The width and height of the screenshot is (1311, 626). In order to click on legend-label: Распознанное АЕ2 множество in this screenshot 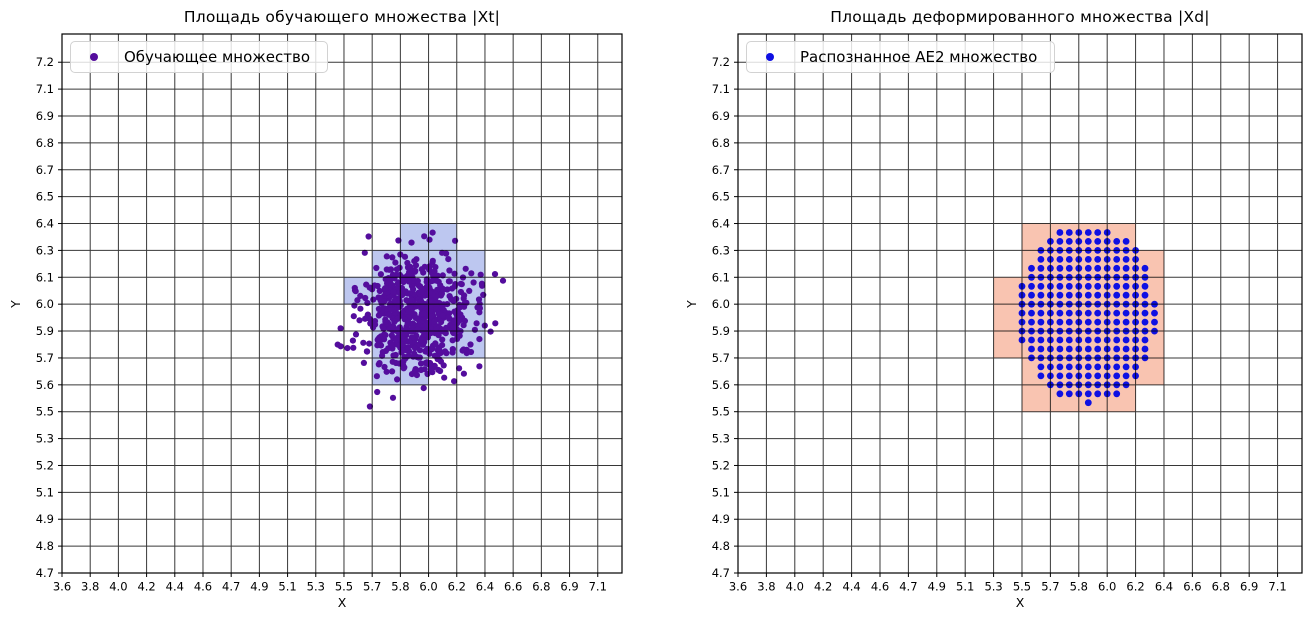, I will do `click(919, 57)`.